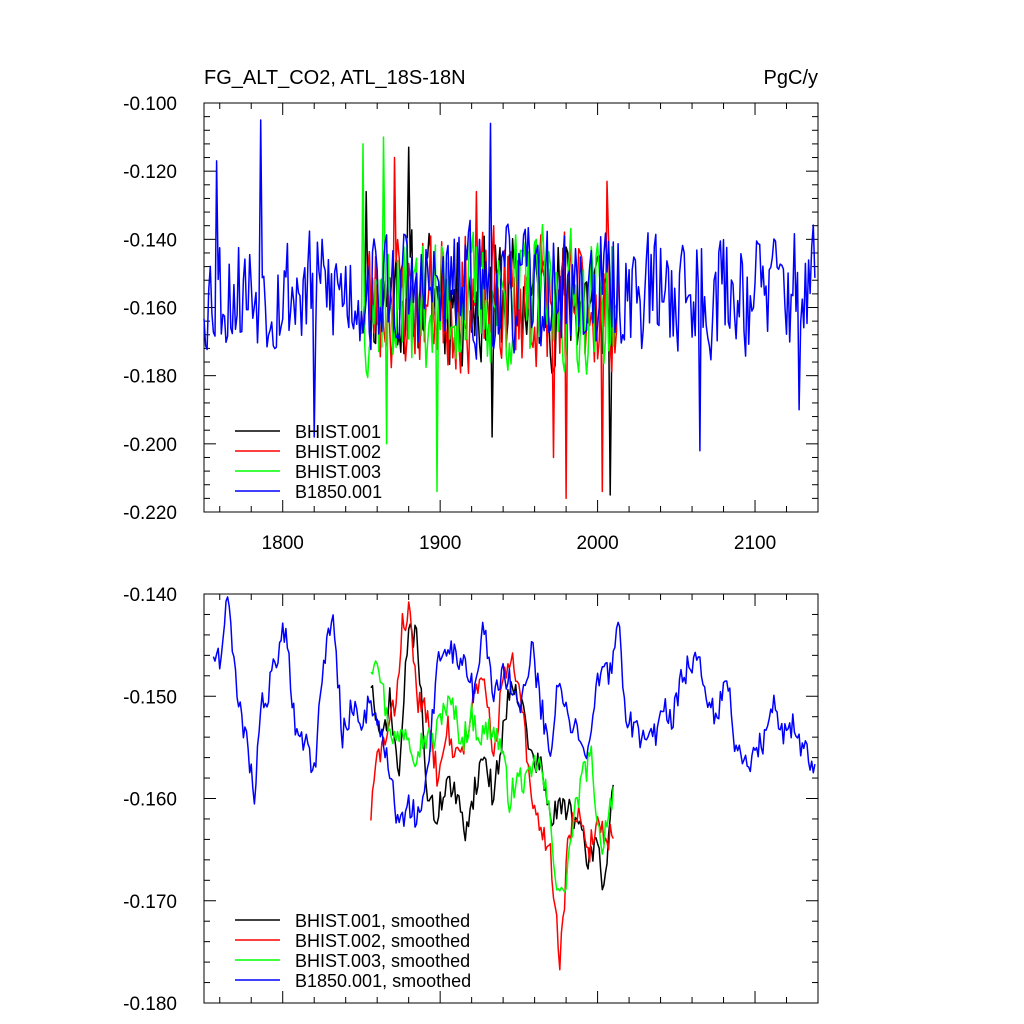 This screenshot has height=1024, width=1024. What do you see at coordinates (338, 492) in the screenshot?
I see `legend-label: B1850.001` at bounding box center [338, 492].